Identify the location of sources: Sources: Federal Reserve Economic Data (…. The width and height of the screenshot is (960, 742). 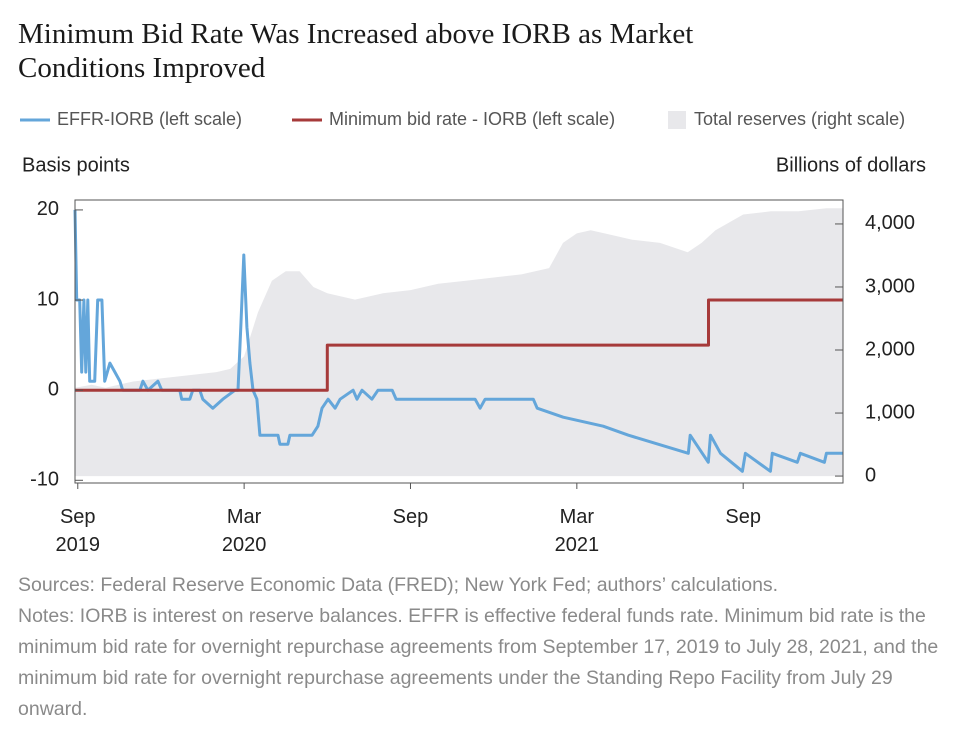
(398, 585).